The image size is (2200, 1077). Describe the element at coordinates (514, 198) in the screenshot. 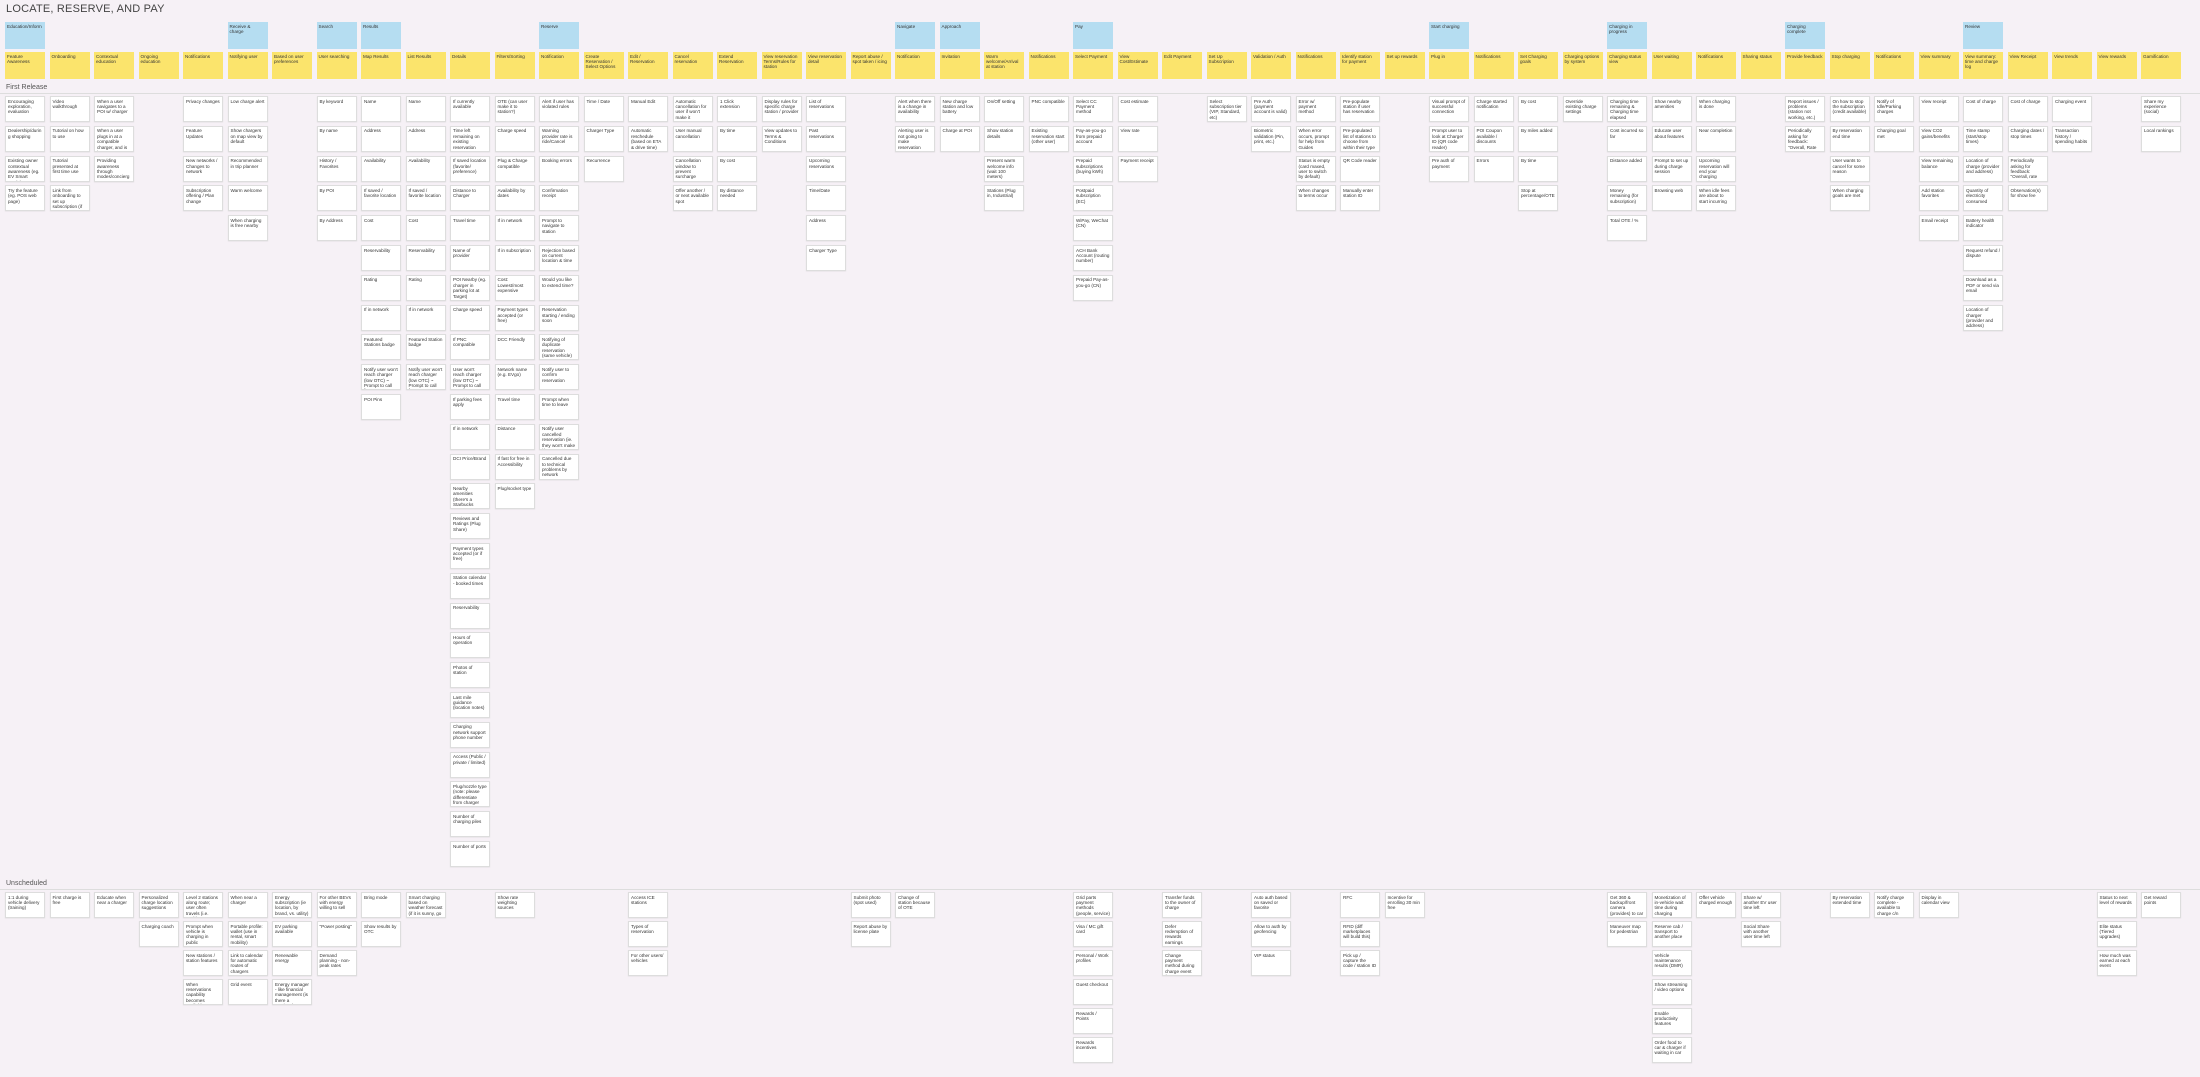

I see `story-card: Availability by dates` at that location.